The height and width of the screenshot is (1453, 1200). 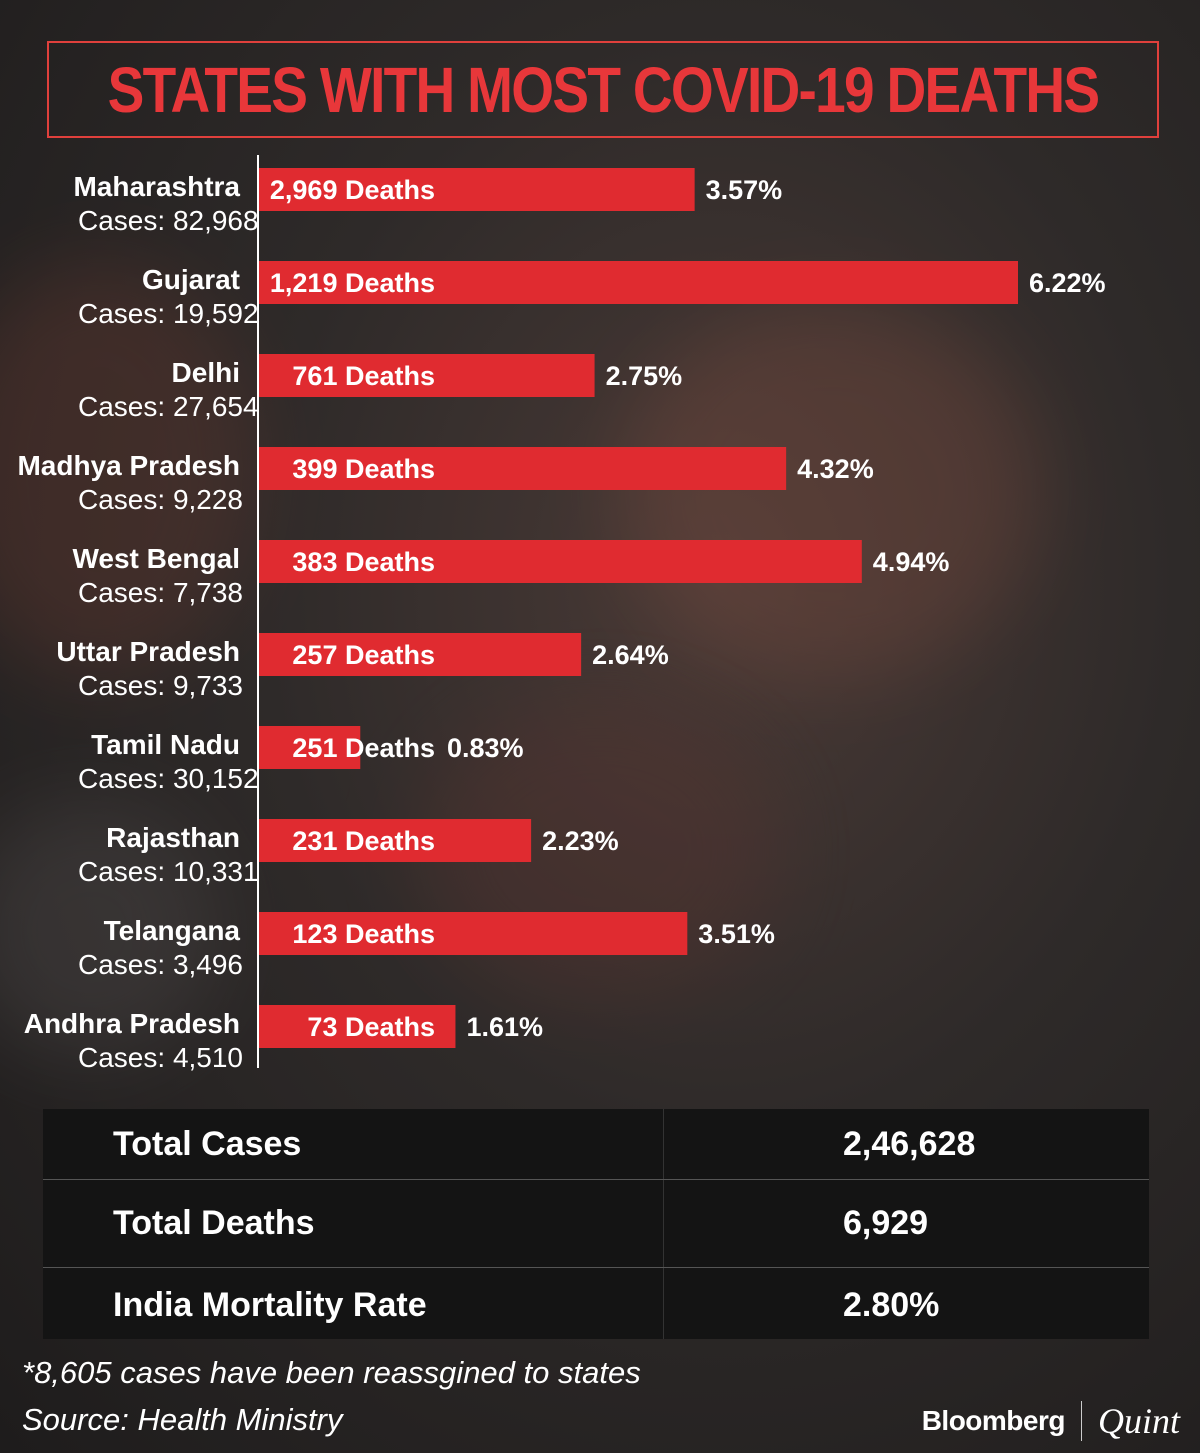 I want to click on deaths-label: 251 Deaths, so click(x=363, y=748).